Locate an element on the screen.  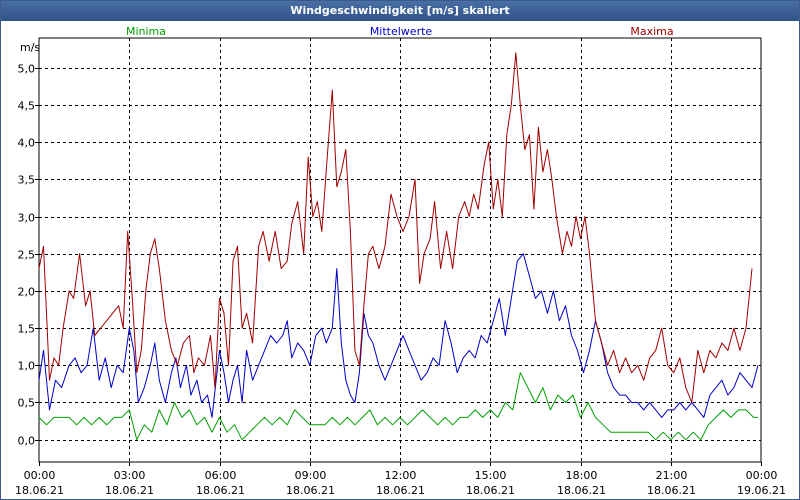
legend: Minima Mittelwerte Maxima is located at coordinates (400, 31).